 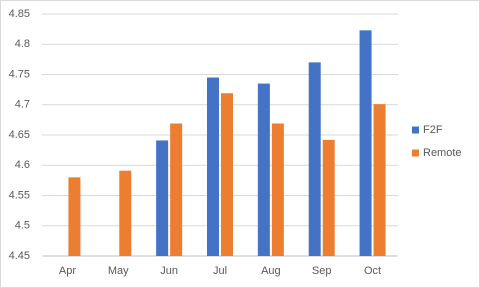 I want to click on y-tick-label: 4.75, so click(x=19, y=74).